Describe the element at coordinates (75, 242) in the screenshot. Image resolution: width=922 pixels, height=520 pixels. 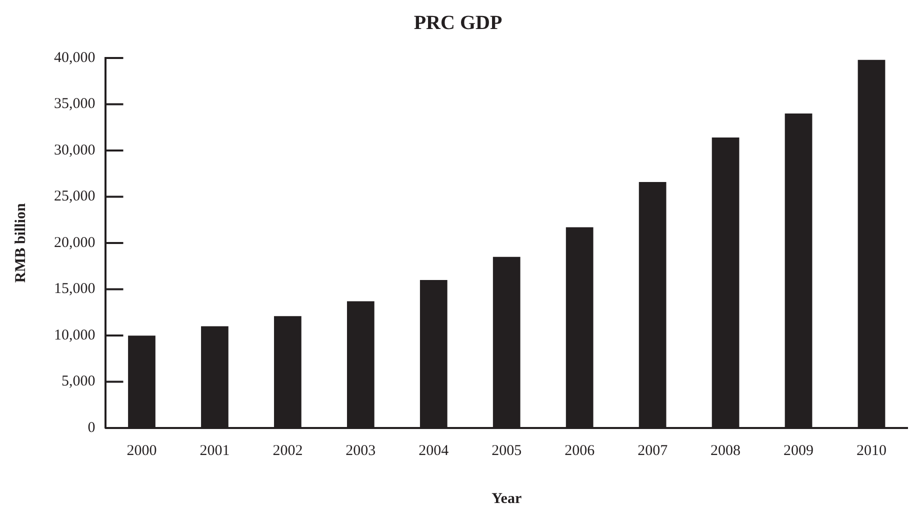
I see `y-tick-label: 20,000` at that location.